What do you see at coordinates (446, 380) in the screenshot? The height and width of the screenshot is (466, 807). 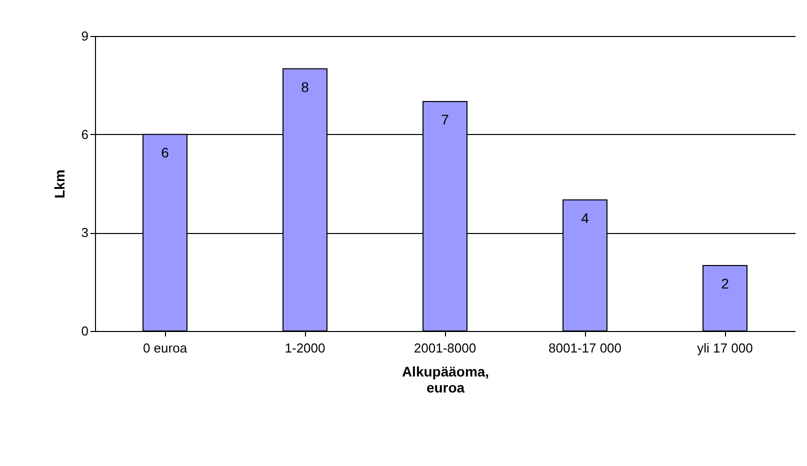 I see `x-axis-title: Alkupääoma, euroa` at bounding box center [446, 380].